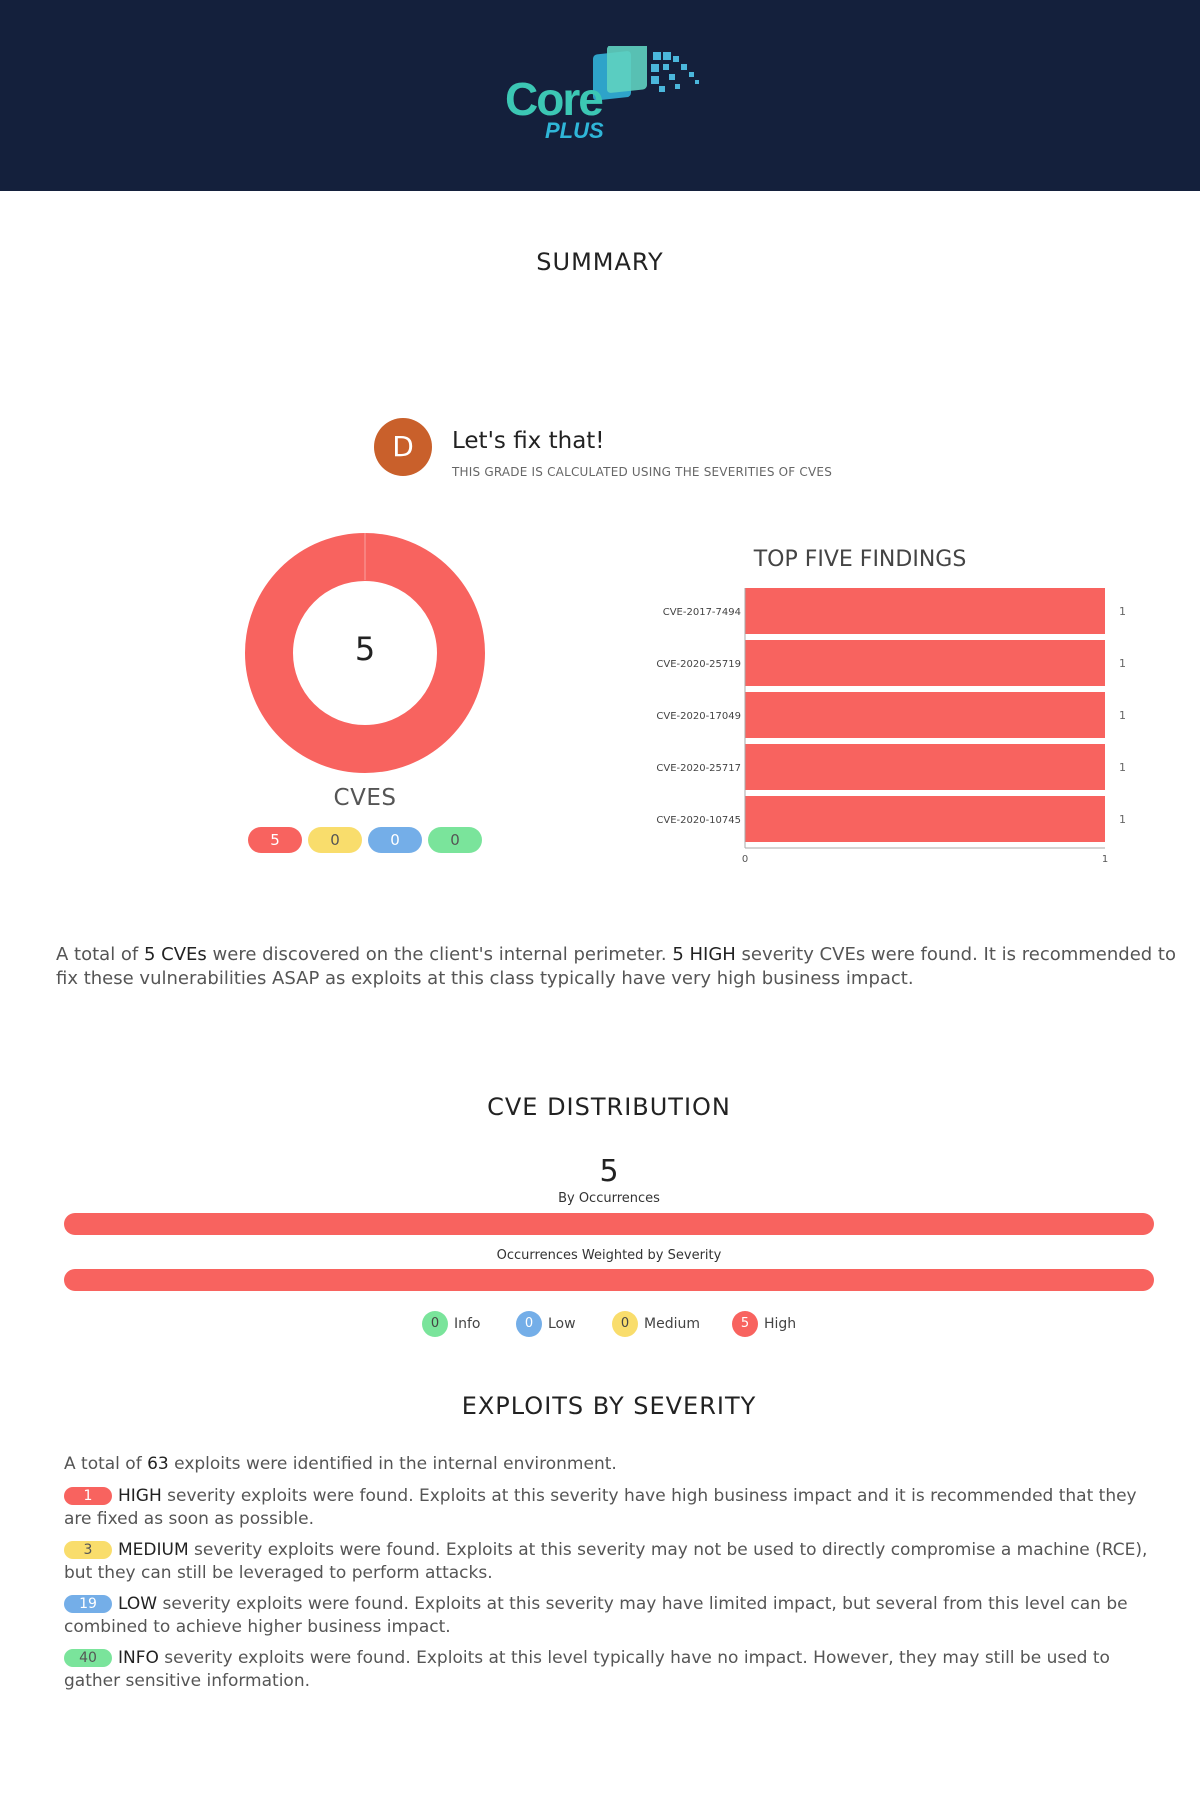 This screenshot has width=1200, height=1800. Describe the element at coordinates (698, 820) in the screenshot. I see `findings-category-label: CVE-2020-10745` at that location.